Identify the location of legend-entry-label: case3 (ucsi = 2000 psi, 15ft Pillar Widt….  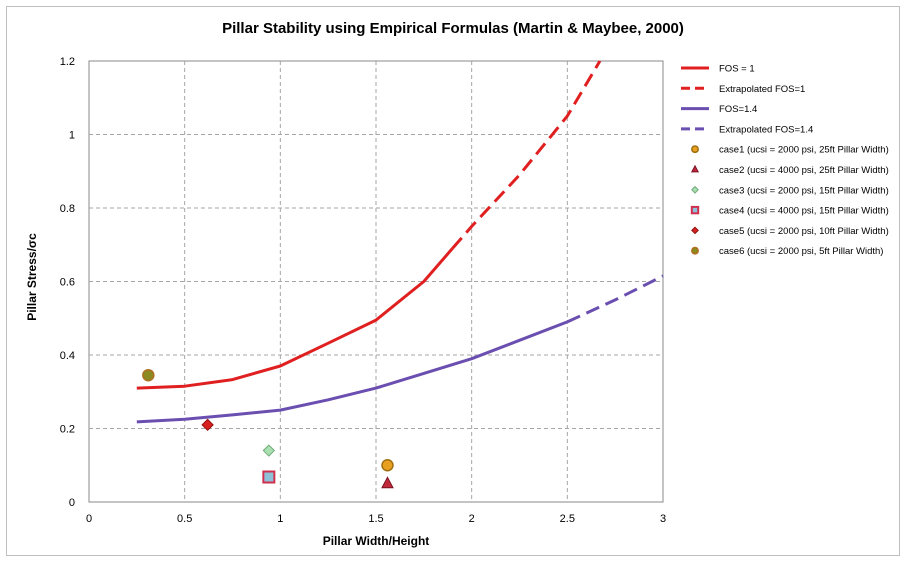
(804, 190).